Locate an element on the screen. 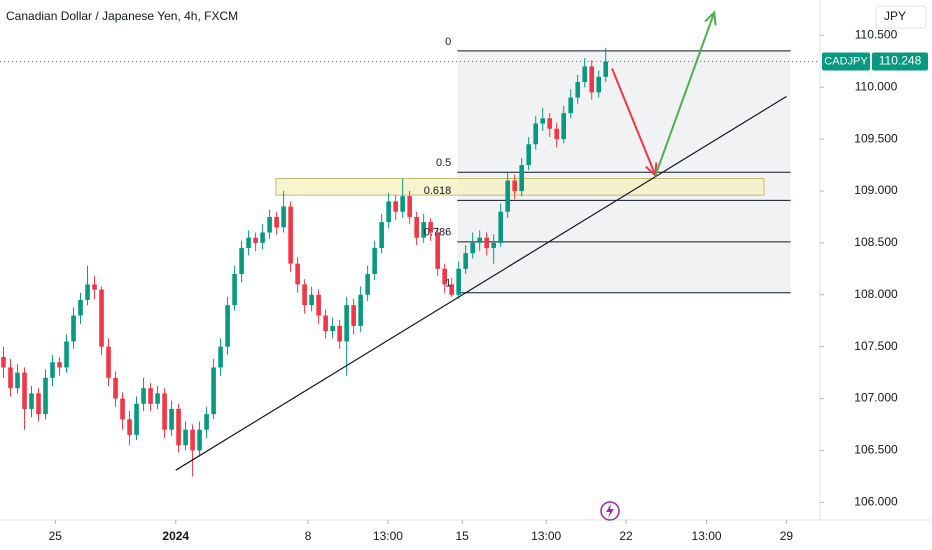  y-tick-label: 109.500 is located at coordinates (876, 138).